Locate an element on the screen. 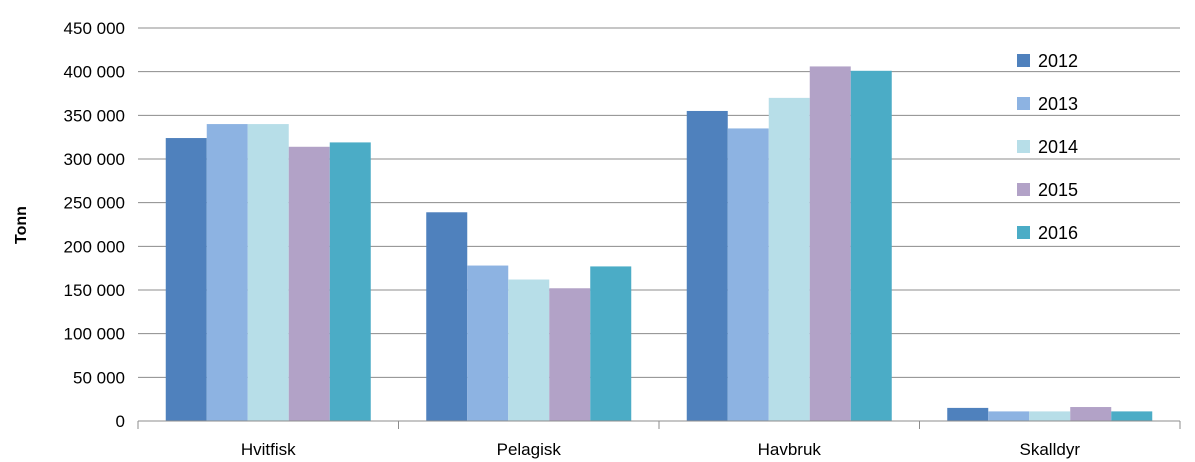 The width and height of the screenshot is (1195, 462). x-tick-label: Pelagisk is located at coordinates (529, 449).